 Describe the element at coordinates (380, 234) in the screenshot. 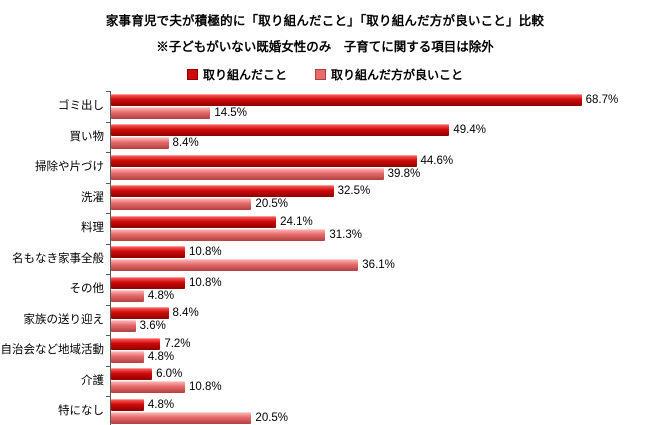

I see `bar-line: 31.3%` at that location.